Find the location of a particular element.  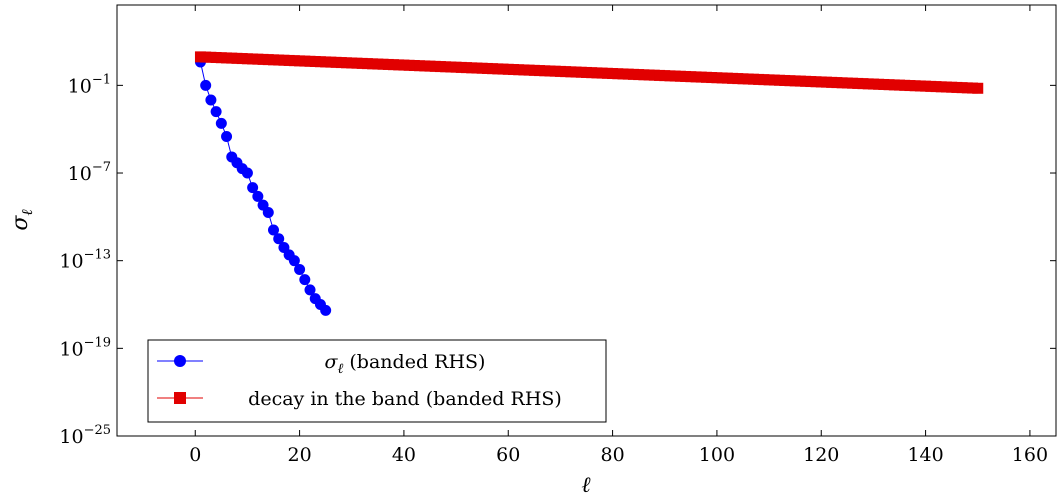

x-tick-label: 160 is located at coordinates (1030, 455).